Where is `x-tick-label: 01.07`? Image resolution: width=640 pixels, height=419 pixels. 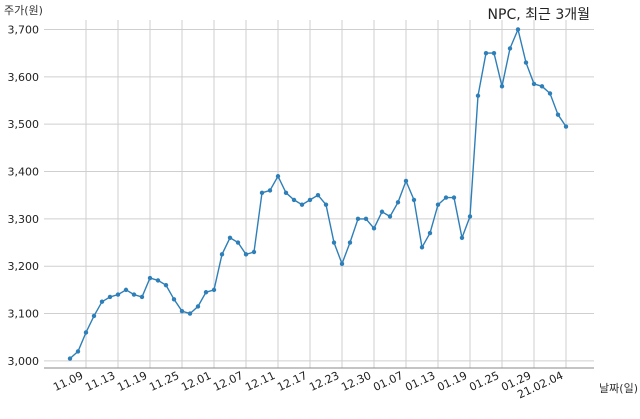
x-tick-label: 01.07 is located at coordinates (388, 381).